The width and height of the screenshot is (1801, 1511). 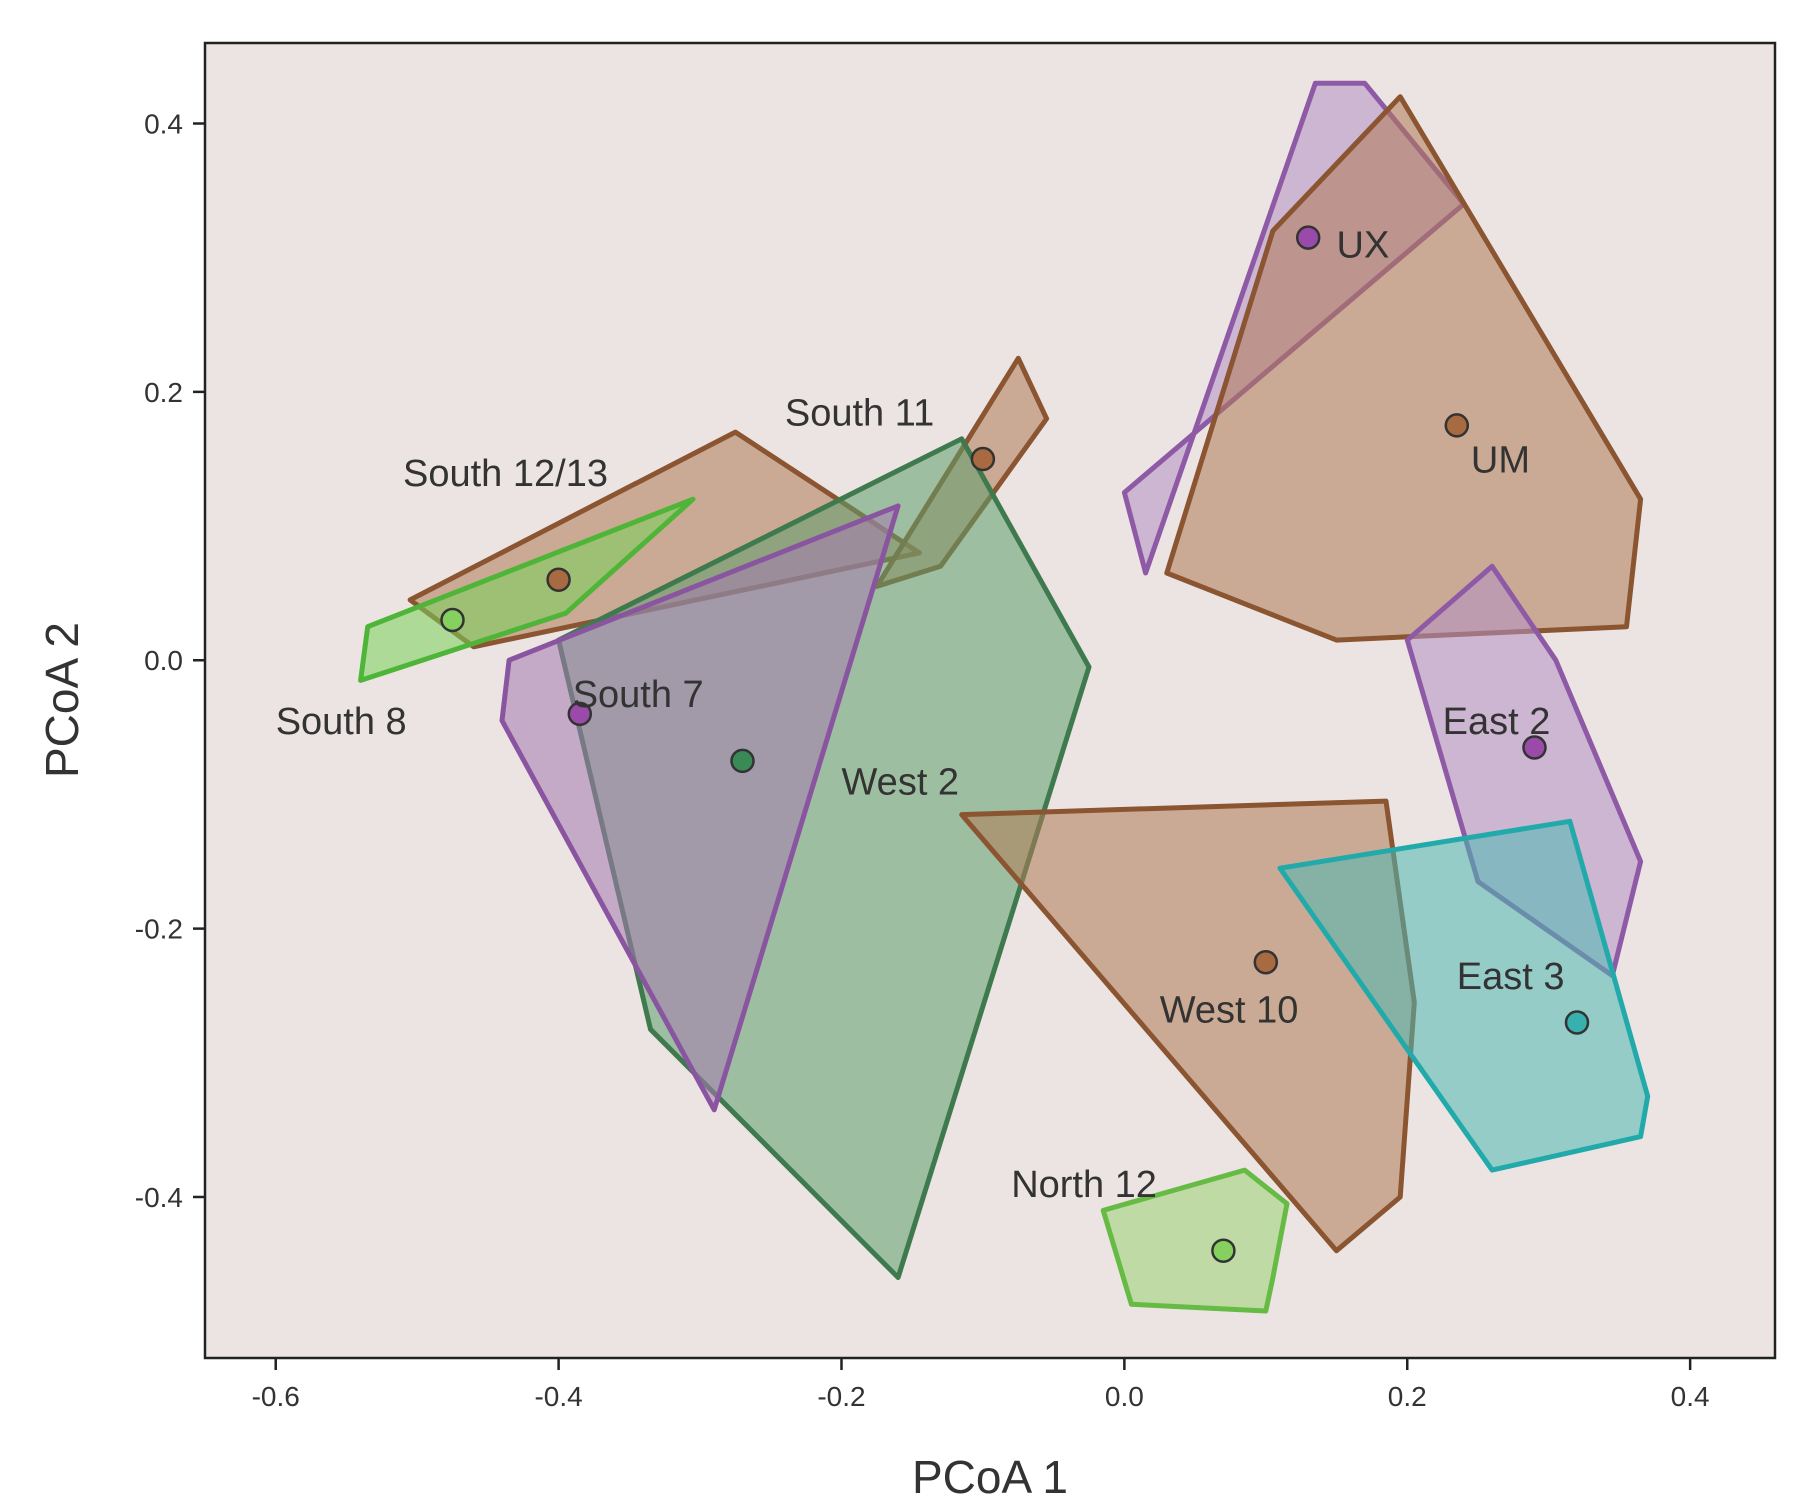 What do you see at coordinates (1500, 460) in the screenshot?
I see `group-label: UM` at bounding box center [1500, 460].